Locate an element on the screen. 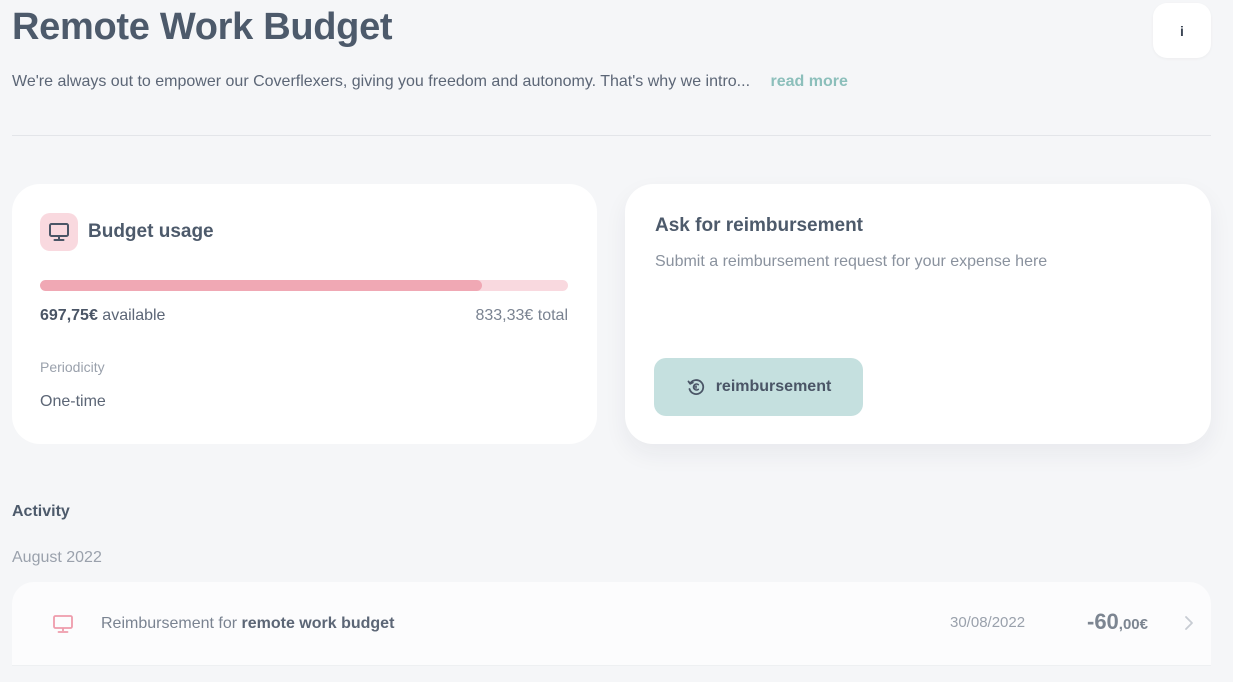 The image size is (1233, 682). budget-progress-fill is located at coordinates (261, 285).